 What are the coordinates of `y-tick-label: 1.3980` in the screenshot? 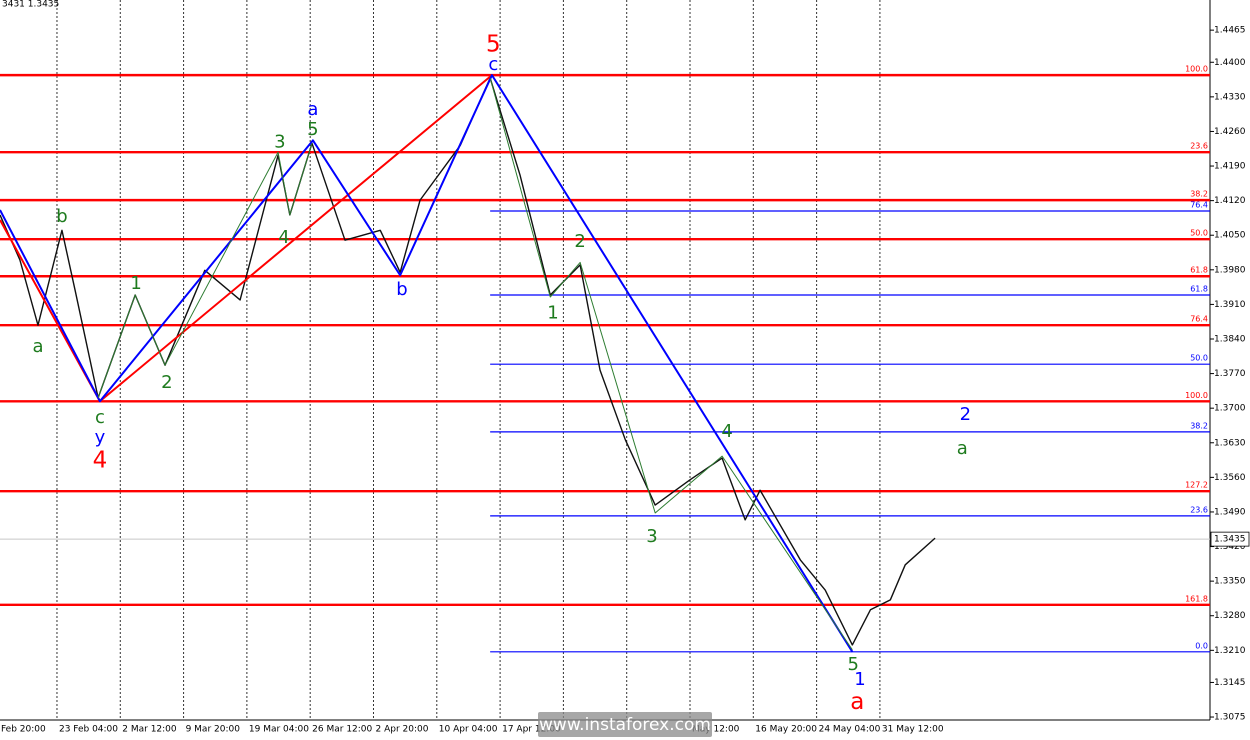 It's located at (1230, 270).